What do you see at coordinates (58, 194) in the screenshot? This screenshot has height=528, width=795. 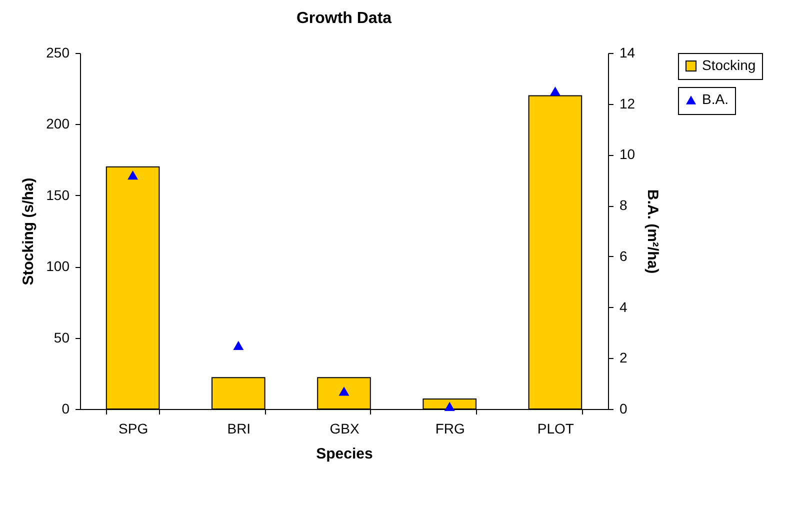 I see `y-tick-label: 150` at bounding box center [58, 194].